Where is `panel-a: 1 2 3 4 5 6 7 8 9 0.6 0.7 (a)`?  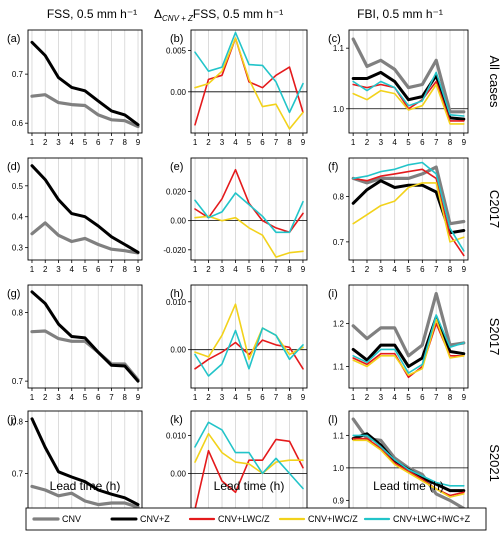
panel-a: 1 2 3 4 5 6 7 8 9 0.6 0.7 (a) is located at coordinates (75, 88).